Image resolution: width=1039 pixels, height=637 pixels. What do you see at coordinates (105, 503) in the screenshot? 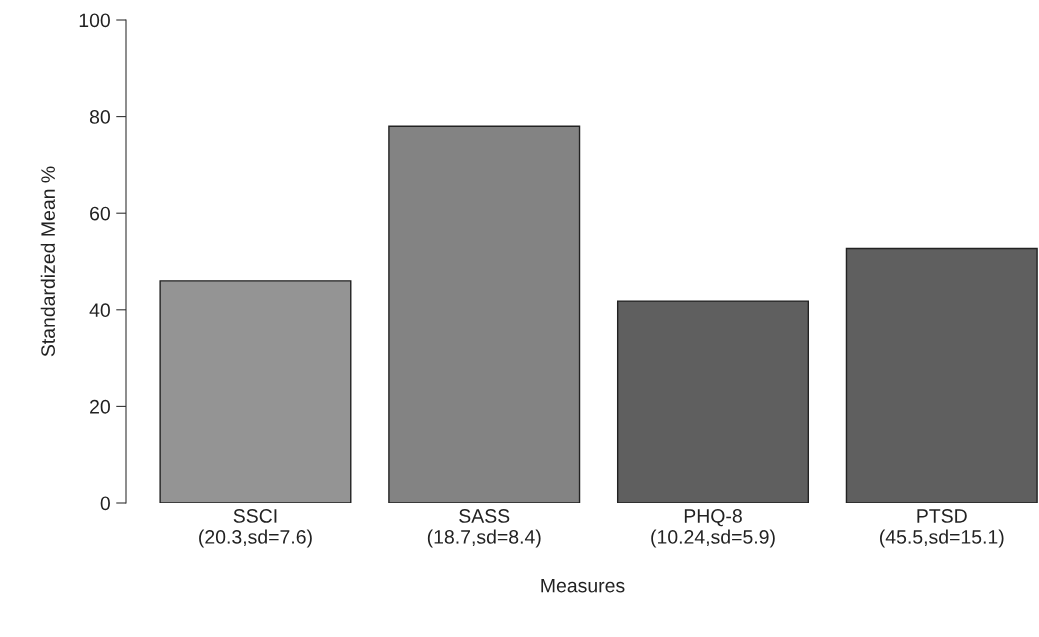
I see `y-tick-label: 0` at bounding box center [105, 503].